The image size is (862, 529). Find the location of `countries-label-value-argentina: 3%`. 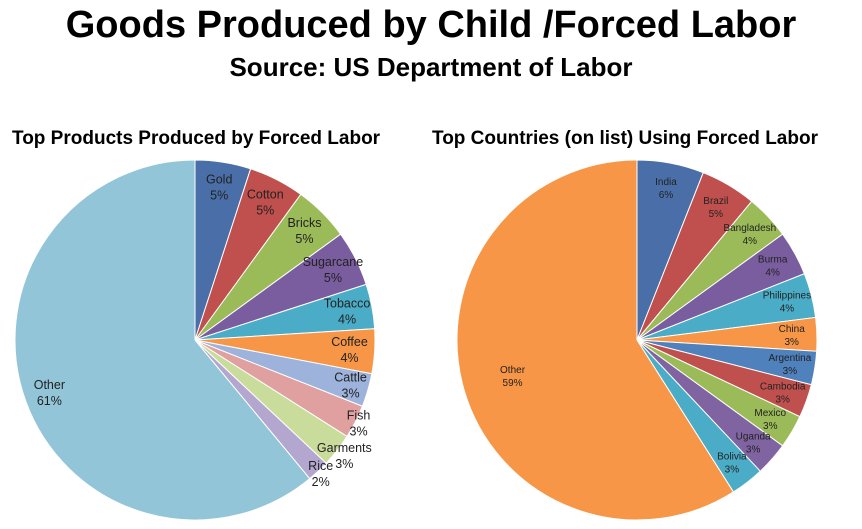

countries-label-value-argentina: 3% is located at coordinates (790, 371).